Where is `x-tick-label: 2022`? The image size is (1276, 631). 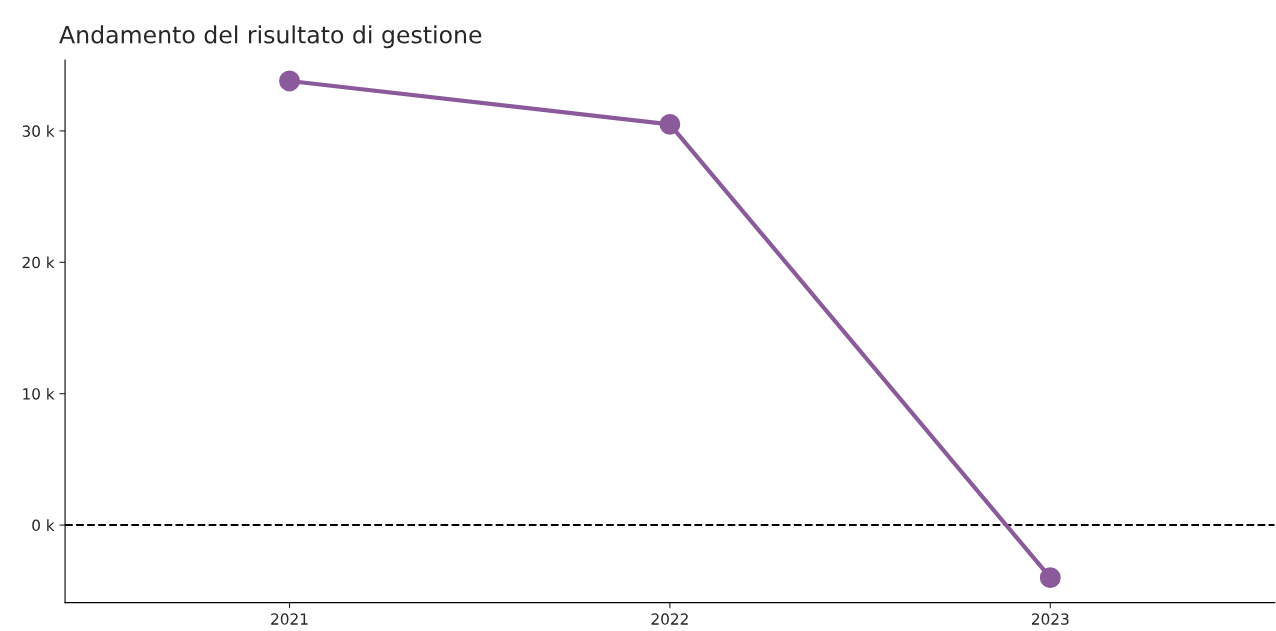
x-tick-label: 2022 is located at coordinates (669, 619).